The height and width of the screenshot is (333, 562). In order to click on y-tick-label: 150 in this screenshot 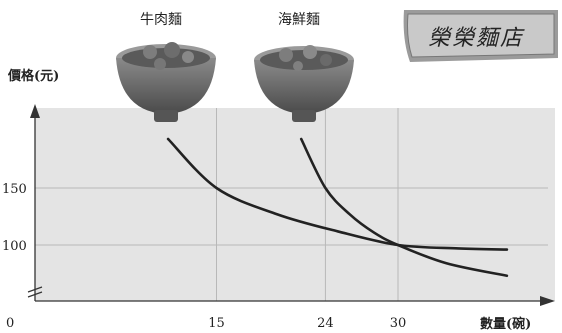, I will do `click(14, 189)`.